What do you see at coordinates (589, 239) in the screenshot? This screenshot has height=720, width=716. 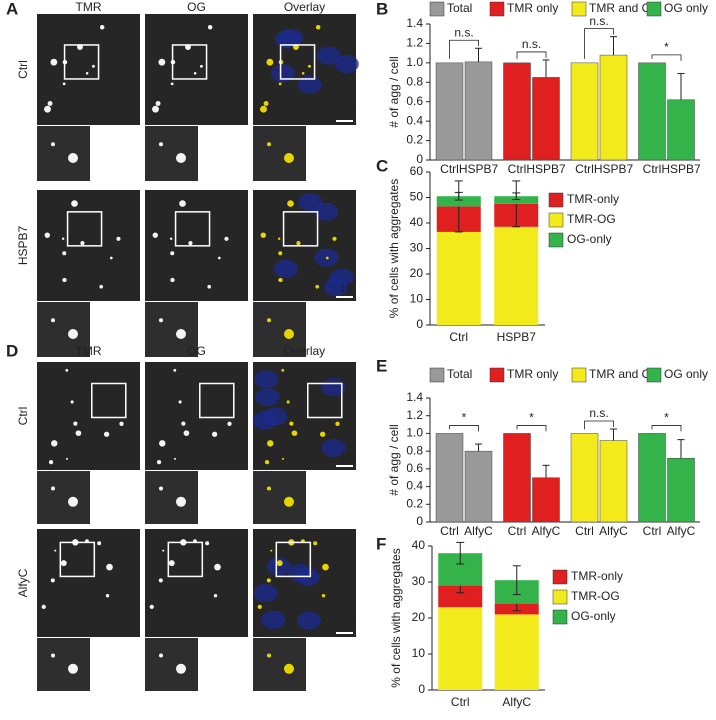 I see `legend-label: OG-only` at bounding box center [589, 239].